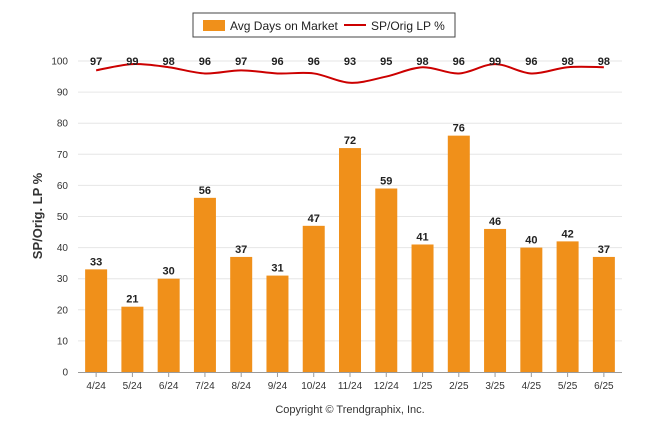 Image resolution: width=646 pixels, height=434 pixels. What do you see at coordinates (423, 386) in the screenshot?
I see `x-tick-label: 1/25` at bounding box center [423, 386].